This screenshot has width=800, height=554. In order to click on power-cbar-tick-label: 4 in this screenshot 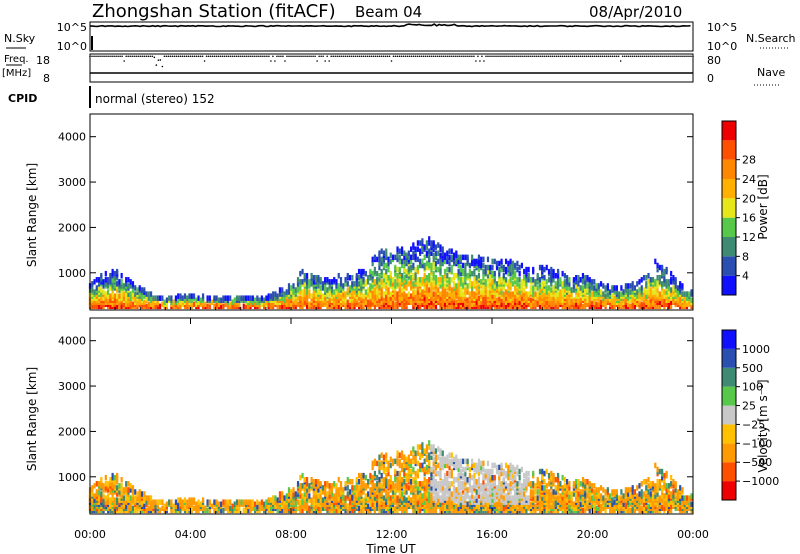, I will do `click(745, 276)`.